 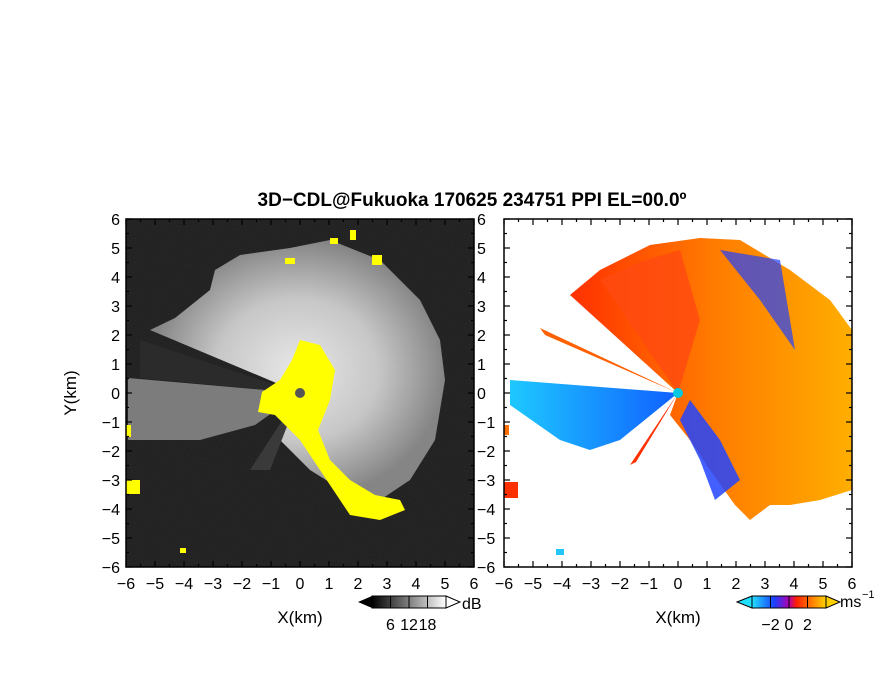 What do you see at coordinates (115, 336) in the screenshot?
I see `y-tick-label: 2` at bounding box center [115, 336].